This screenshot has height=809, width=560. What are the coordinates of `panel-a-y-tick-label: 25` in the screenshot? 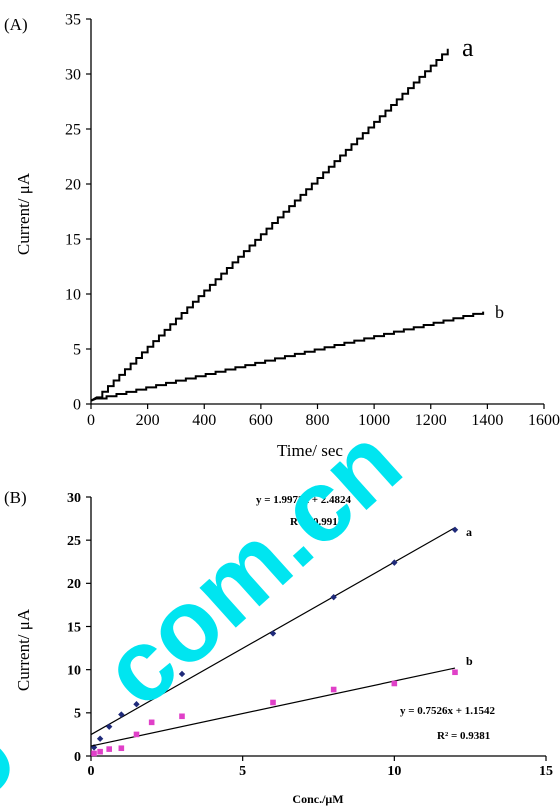 It's located at (73, 130).